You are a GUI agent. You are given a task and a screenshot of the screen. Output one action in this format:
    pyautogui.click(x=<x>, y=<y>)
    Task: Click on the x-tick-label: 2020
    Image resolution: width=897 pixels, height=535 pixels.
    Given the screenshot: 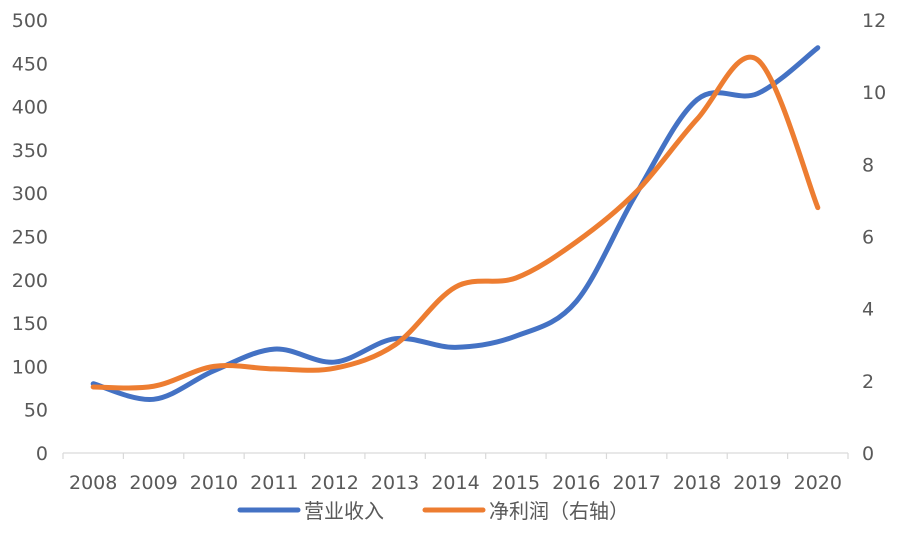 What is the action you would take?
    pyautogui.click(x=818, y=483)
    